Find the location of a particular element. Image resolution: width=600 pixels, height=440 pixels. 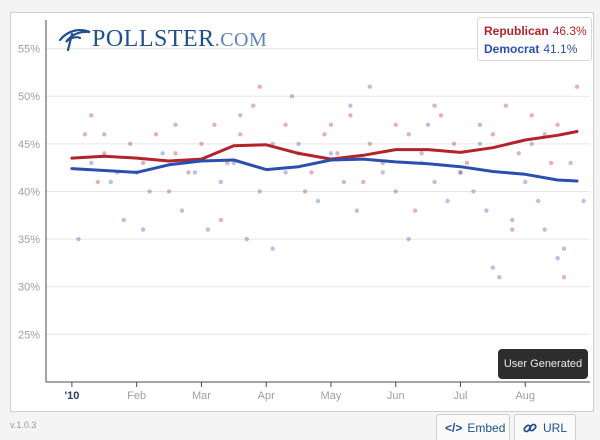

x-tick-label: Jun is located at coordinates (396, 396).